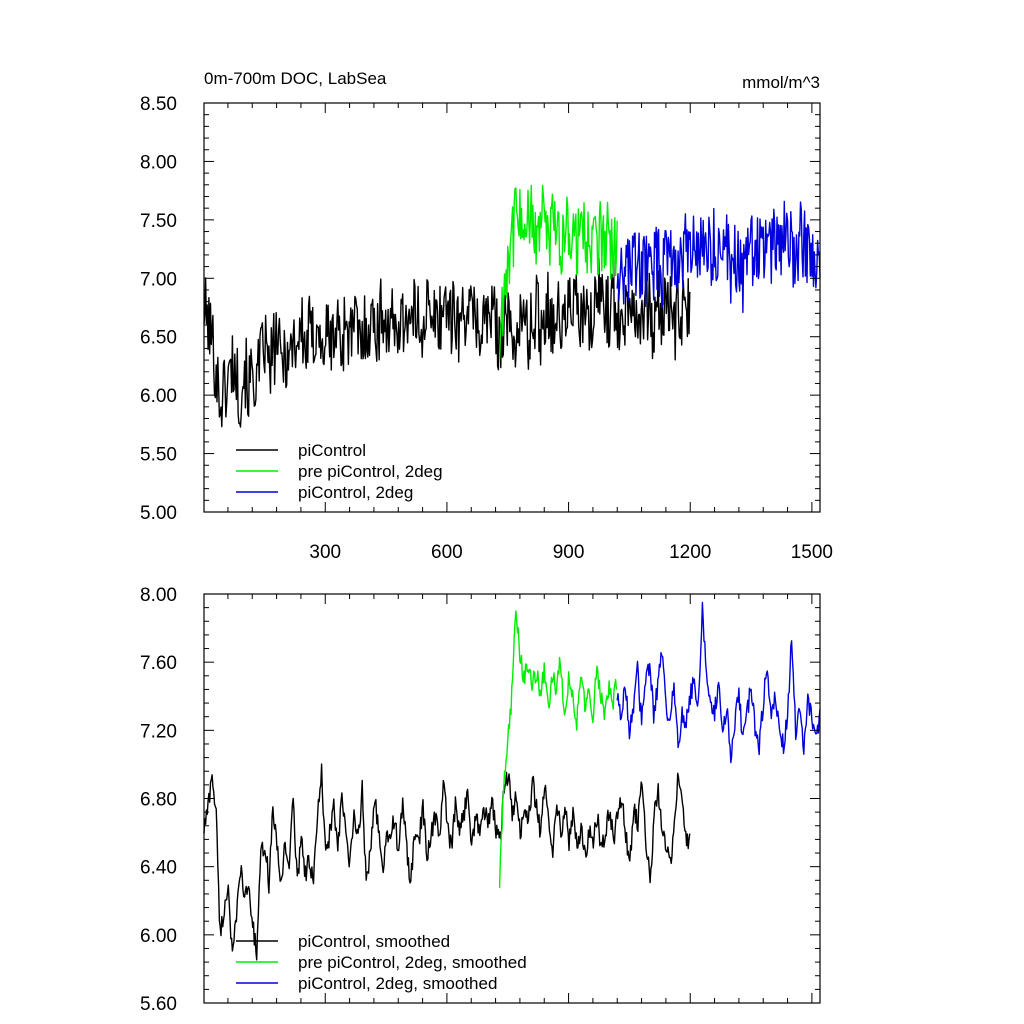 The height and width of the screenshot is (1024, 1024). Describe the element at coordinates (718, 682) in the screenshot. I see `series-line-piControl_2deg-smoothed` at that location.